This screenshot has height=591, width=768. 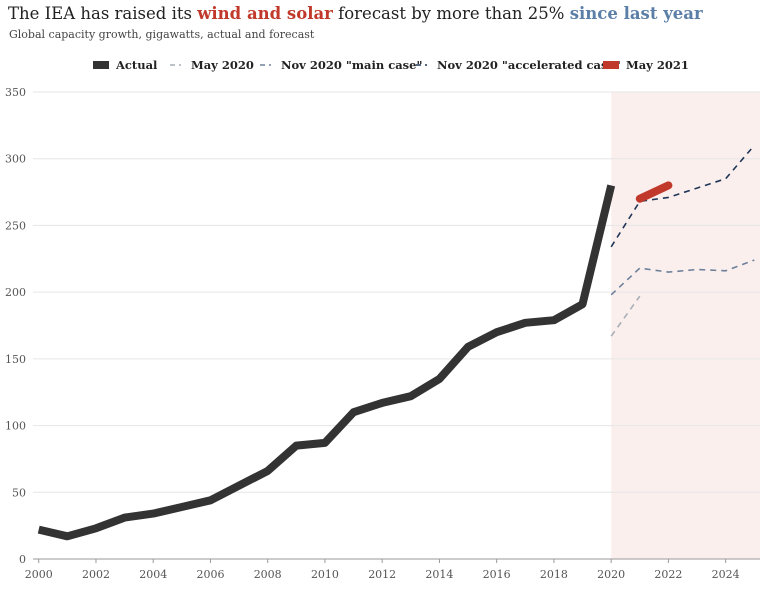 I want to click on x-tick-label-2000: 2000, so click(x=39, y=574).